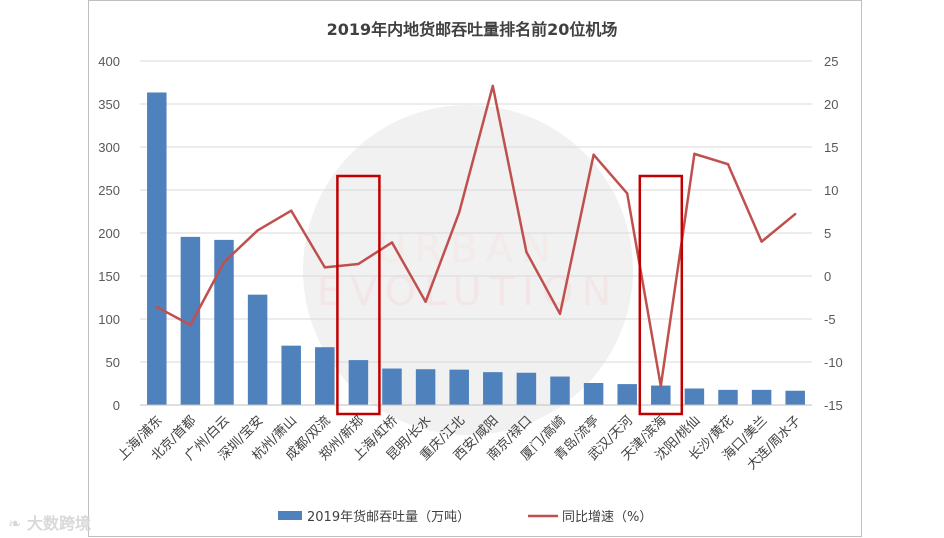 This screenshot has height=538, width=944. Describe the element at coordinates (830, 319) in the screenshot. I see `right-tick-label: -5` at that location.